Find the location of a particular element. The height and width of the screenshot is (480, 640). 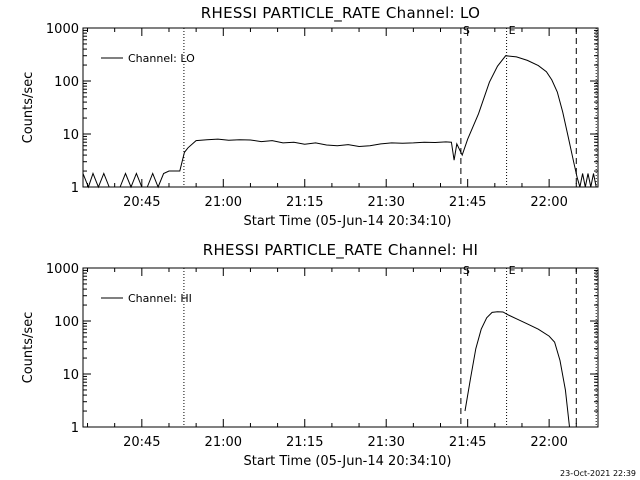

chart-title: RHESSI PARTICLE_RATE Channel: HI is located at coordinates (341, 250).